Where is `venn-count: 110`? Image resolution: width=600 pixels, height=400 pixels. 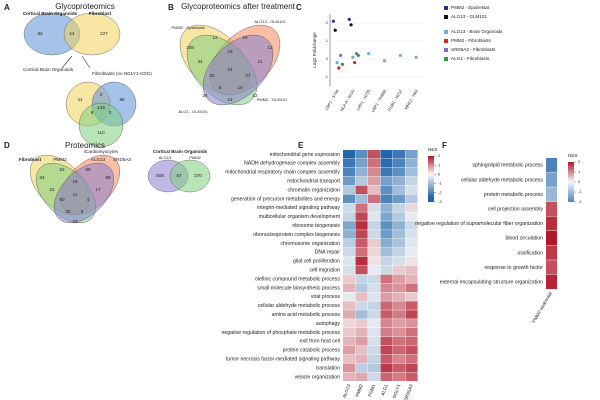 venn-count: 110 is located at coordinates (101, 132).